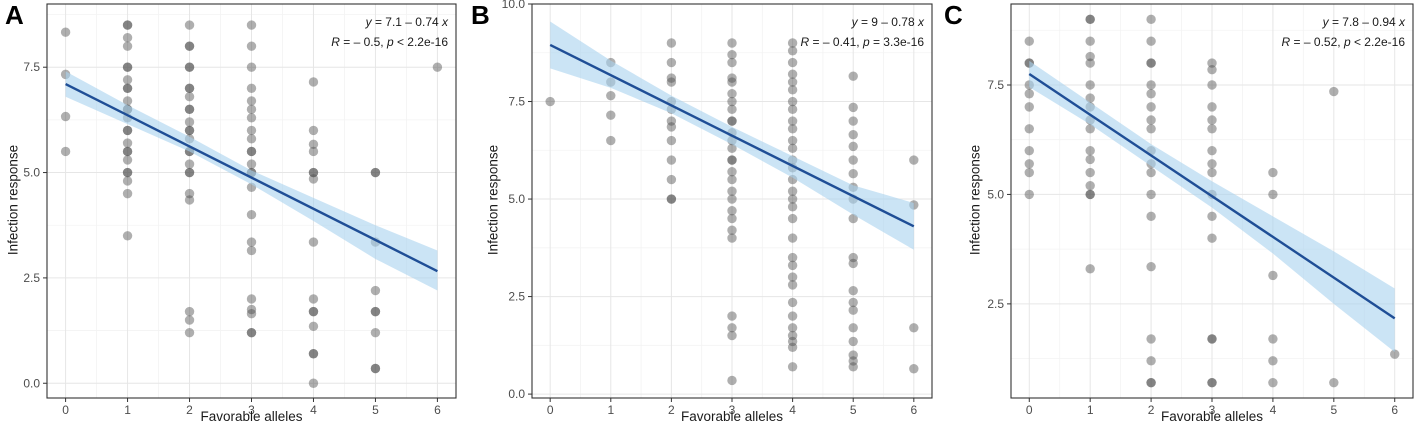 Image resolution: width=1418 pixels, height=427 pixels. I want to click on regression-line, so click(251, 177).